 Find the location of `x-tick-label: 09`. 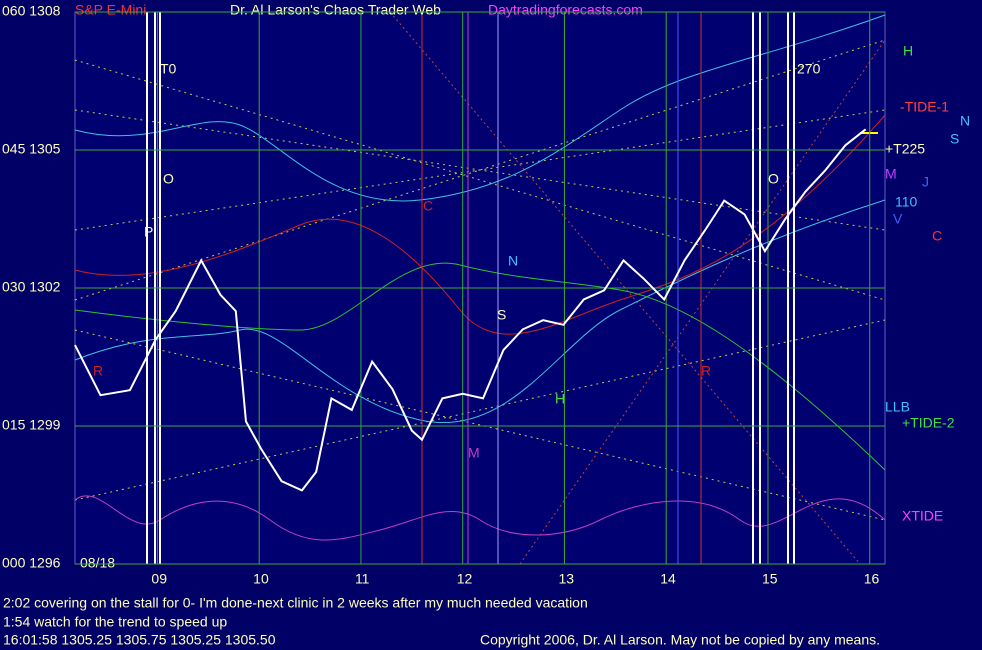

x-tick-label: 09 is located at coordinates (159, 579).